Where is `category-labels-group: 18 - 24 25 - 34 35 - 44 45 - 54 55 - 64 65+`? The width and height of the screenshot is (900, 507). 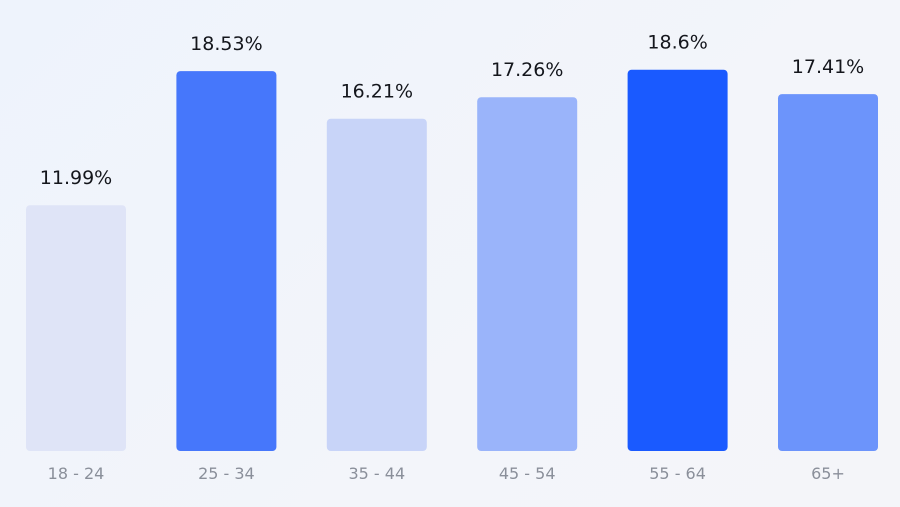 category-labels-group: 18 - 24 25 - 34 35 - 44 45 - 54 55 - 64 65+ is located at coordinates (446, 473).